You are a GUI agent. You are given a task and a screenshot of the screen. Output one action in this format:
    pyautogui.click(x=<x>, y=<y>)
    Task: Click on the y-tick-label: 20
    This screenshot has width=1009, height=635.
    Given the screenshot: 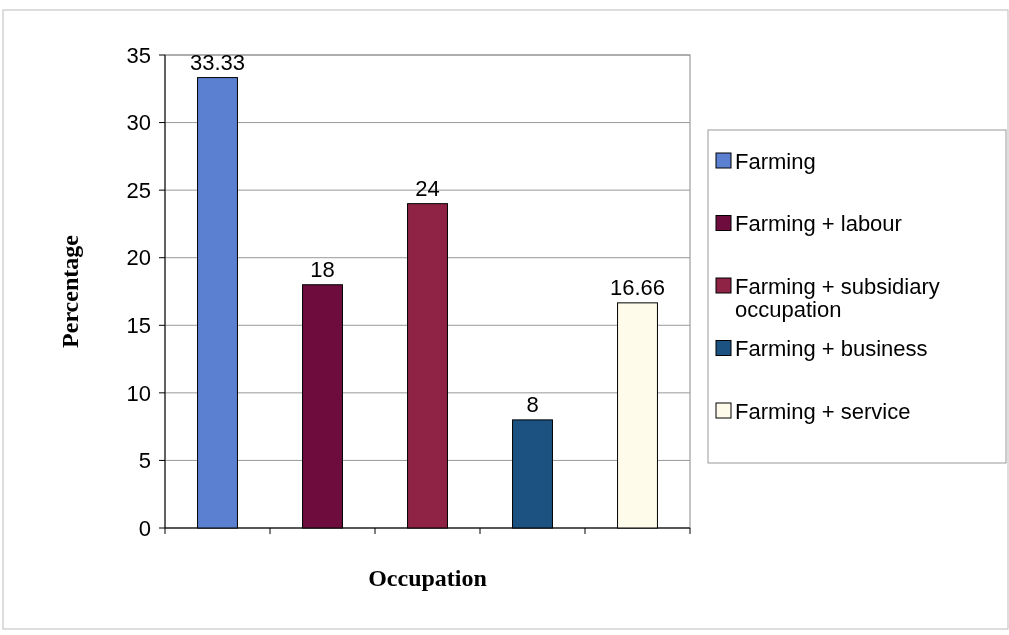 What is the action you would take?
    pyautogui.click(x=138, y=258)
    